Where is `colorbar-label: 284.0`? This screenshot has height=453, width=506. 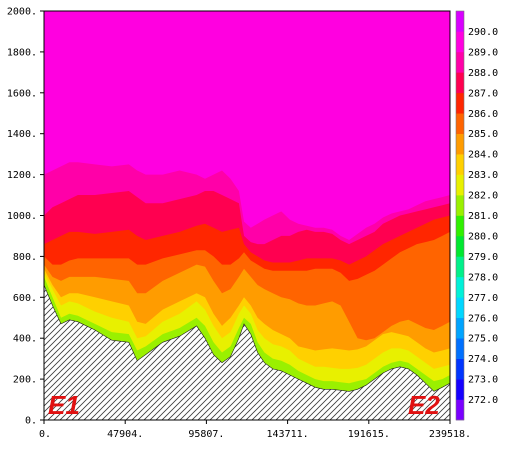
colorbar-label: 284.0 is located at coordinates (483, 155).